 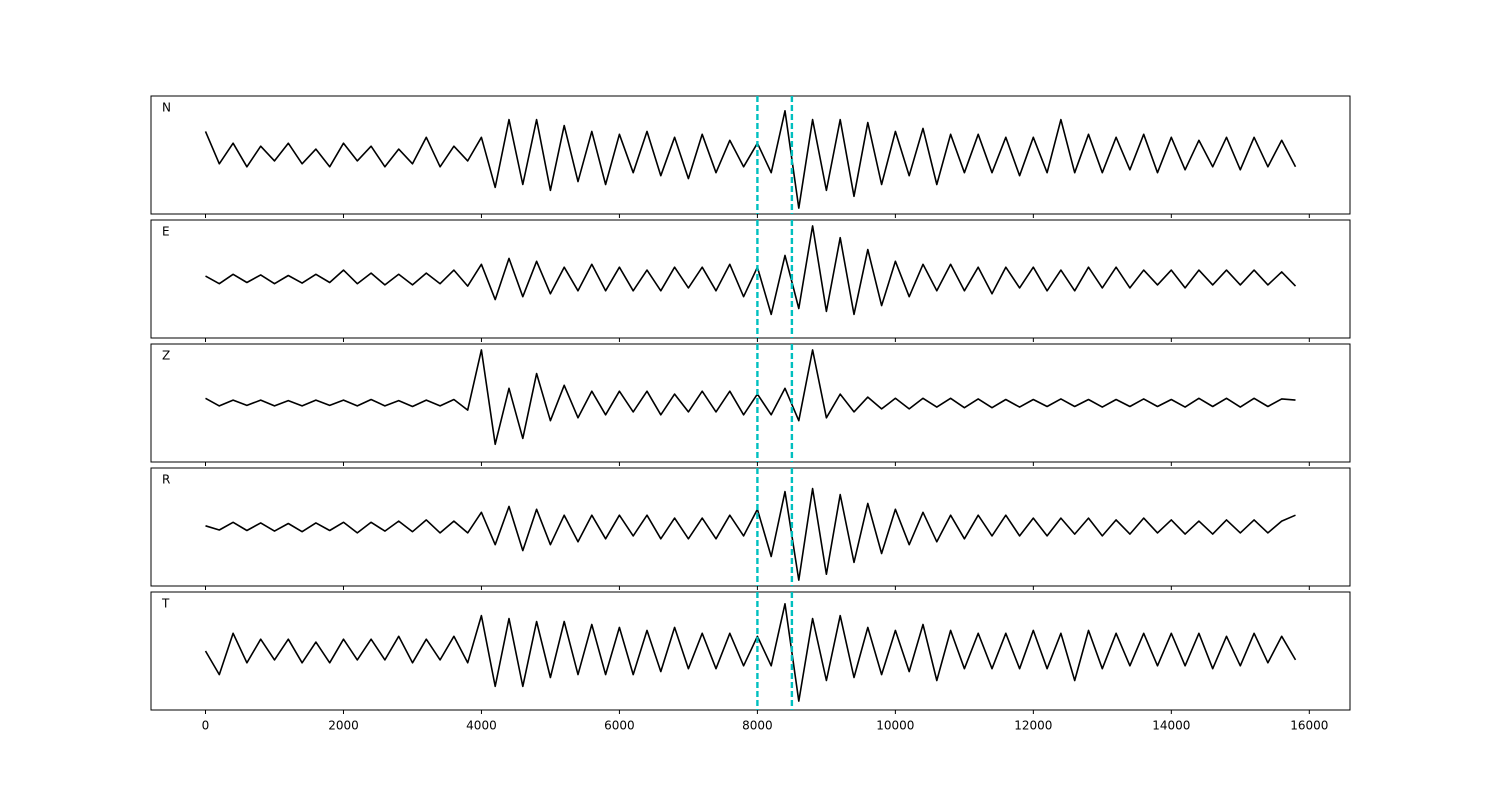 I want to click on x-tick-label: 2000, so click(x=343, y=726).